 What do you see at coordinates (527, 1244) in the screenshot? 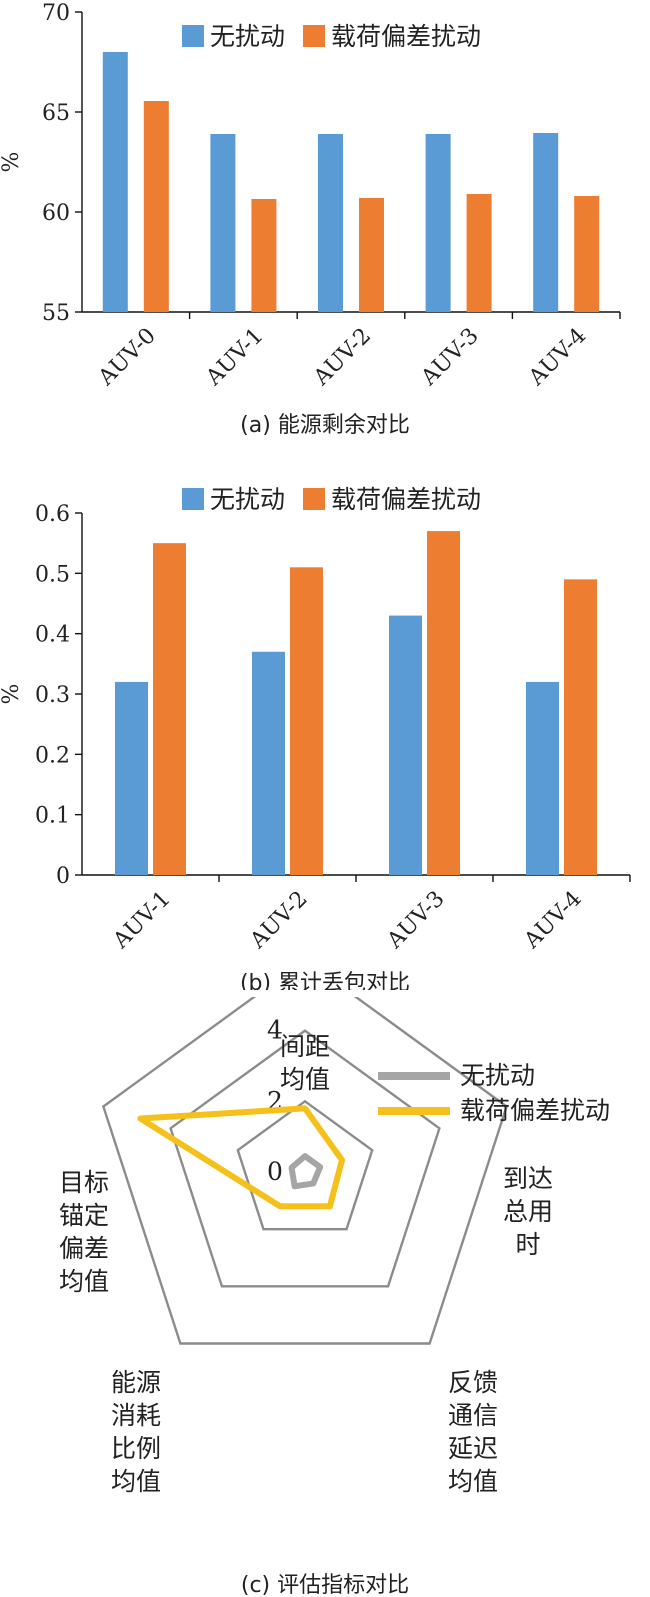
I see `radar-axis-label-line: 时` at bounding box center [527, 1244].